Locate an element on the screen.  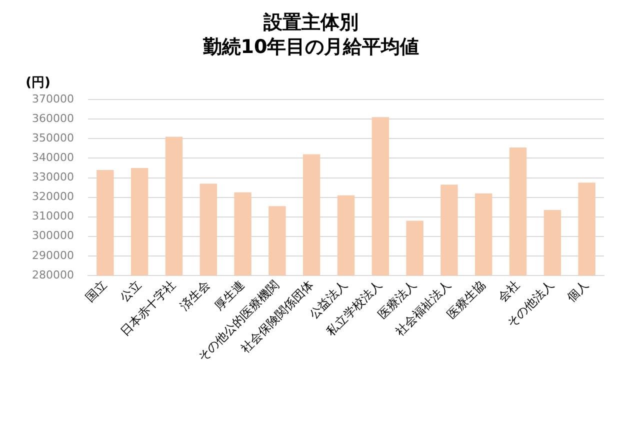
x-tick-label: 個人 is located at coordinates (578, 291).